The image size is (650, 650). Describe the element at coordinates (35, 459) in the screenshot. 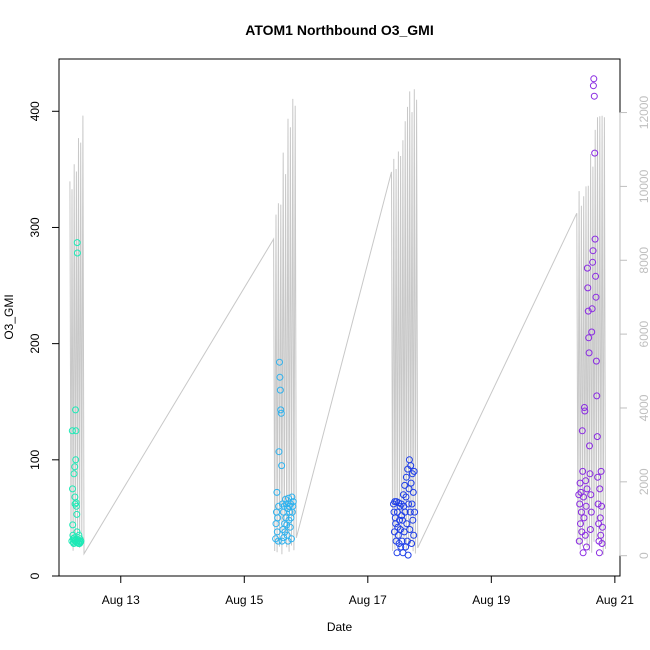

I see `y-tick-label: 100` at that location.